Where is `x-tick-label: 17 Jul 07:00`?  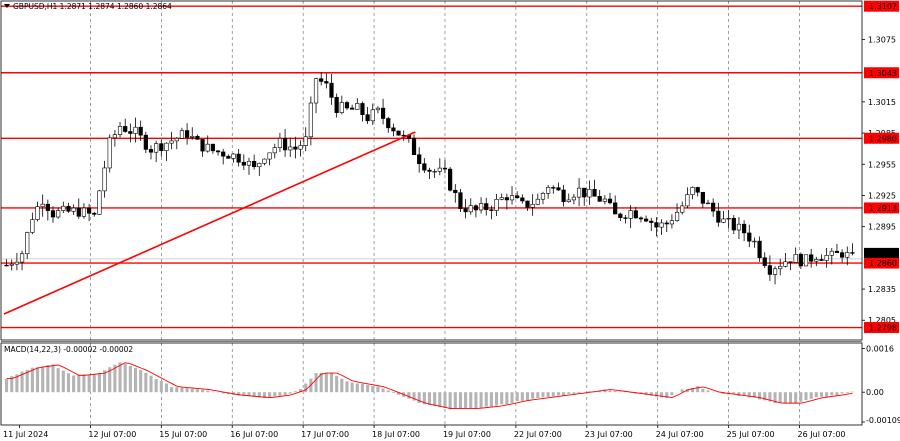
x-tick-label: 17 Jul 07:00 is located at coordinates (325, 434).